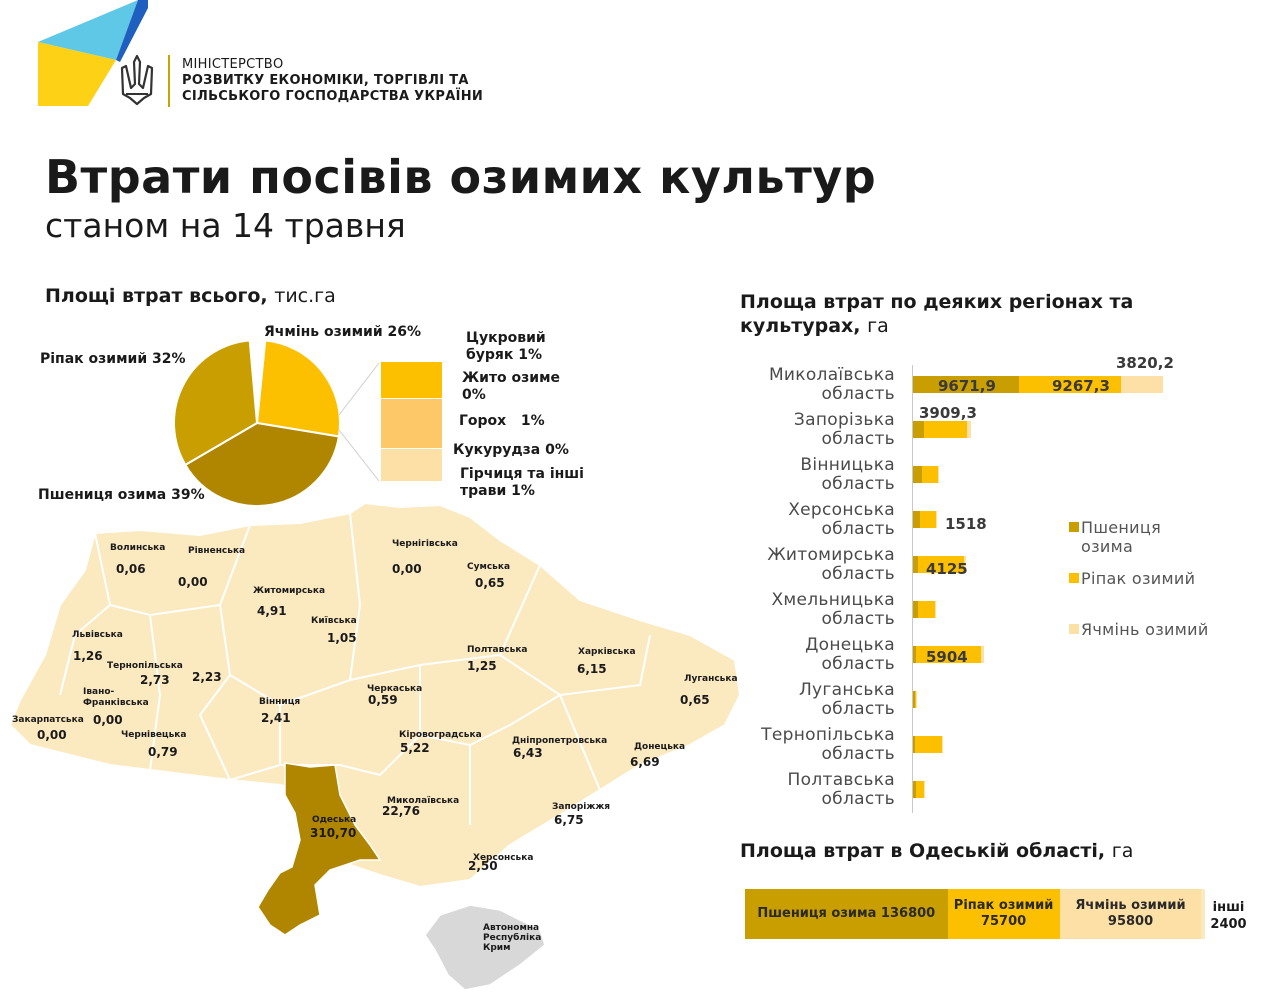 The height and width of the screenshot is (996, 1280). What do you see at coordinates (497, 650) in the screenshot?
I see `map-region-name: Полтавська` at bounding box center [497, 650].